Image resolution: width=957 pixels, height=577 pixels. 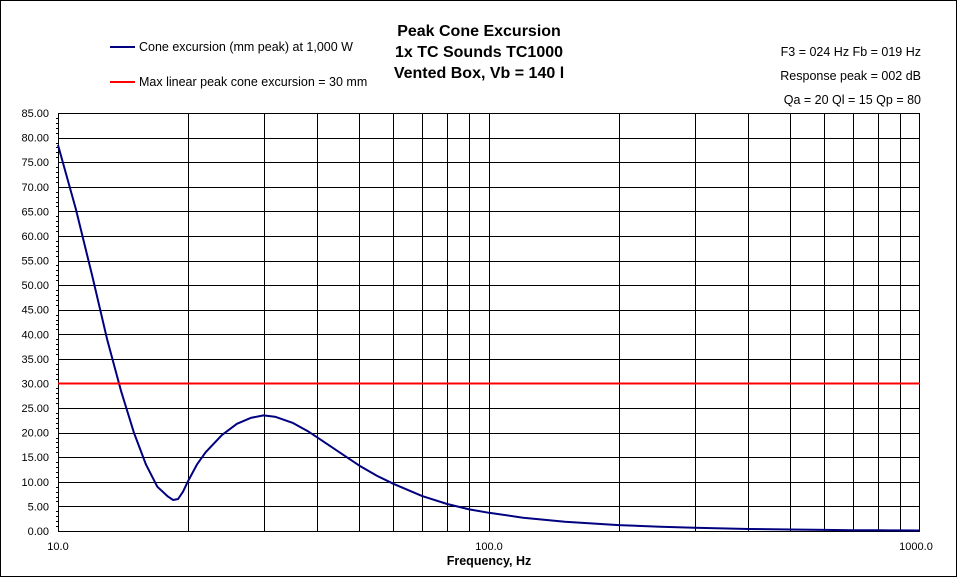 I want to click on x-tick-label: 10.0, so click(x=57, y=547).